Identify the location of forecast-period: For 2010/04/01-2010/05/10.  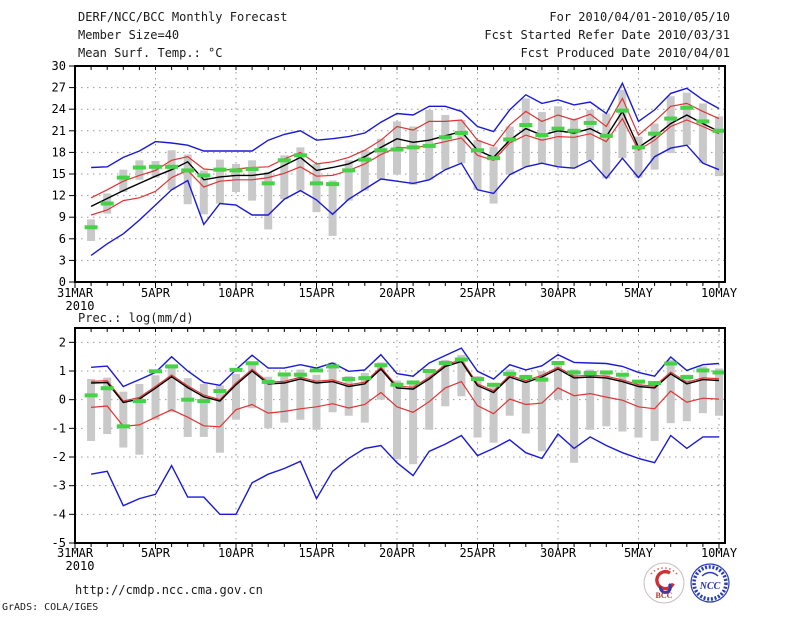
(639, 17).